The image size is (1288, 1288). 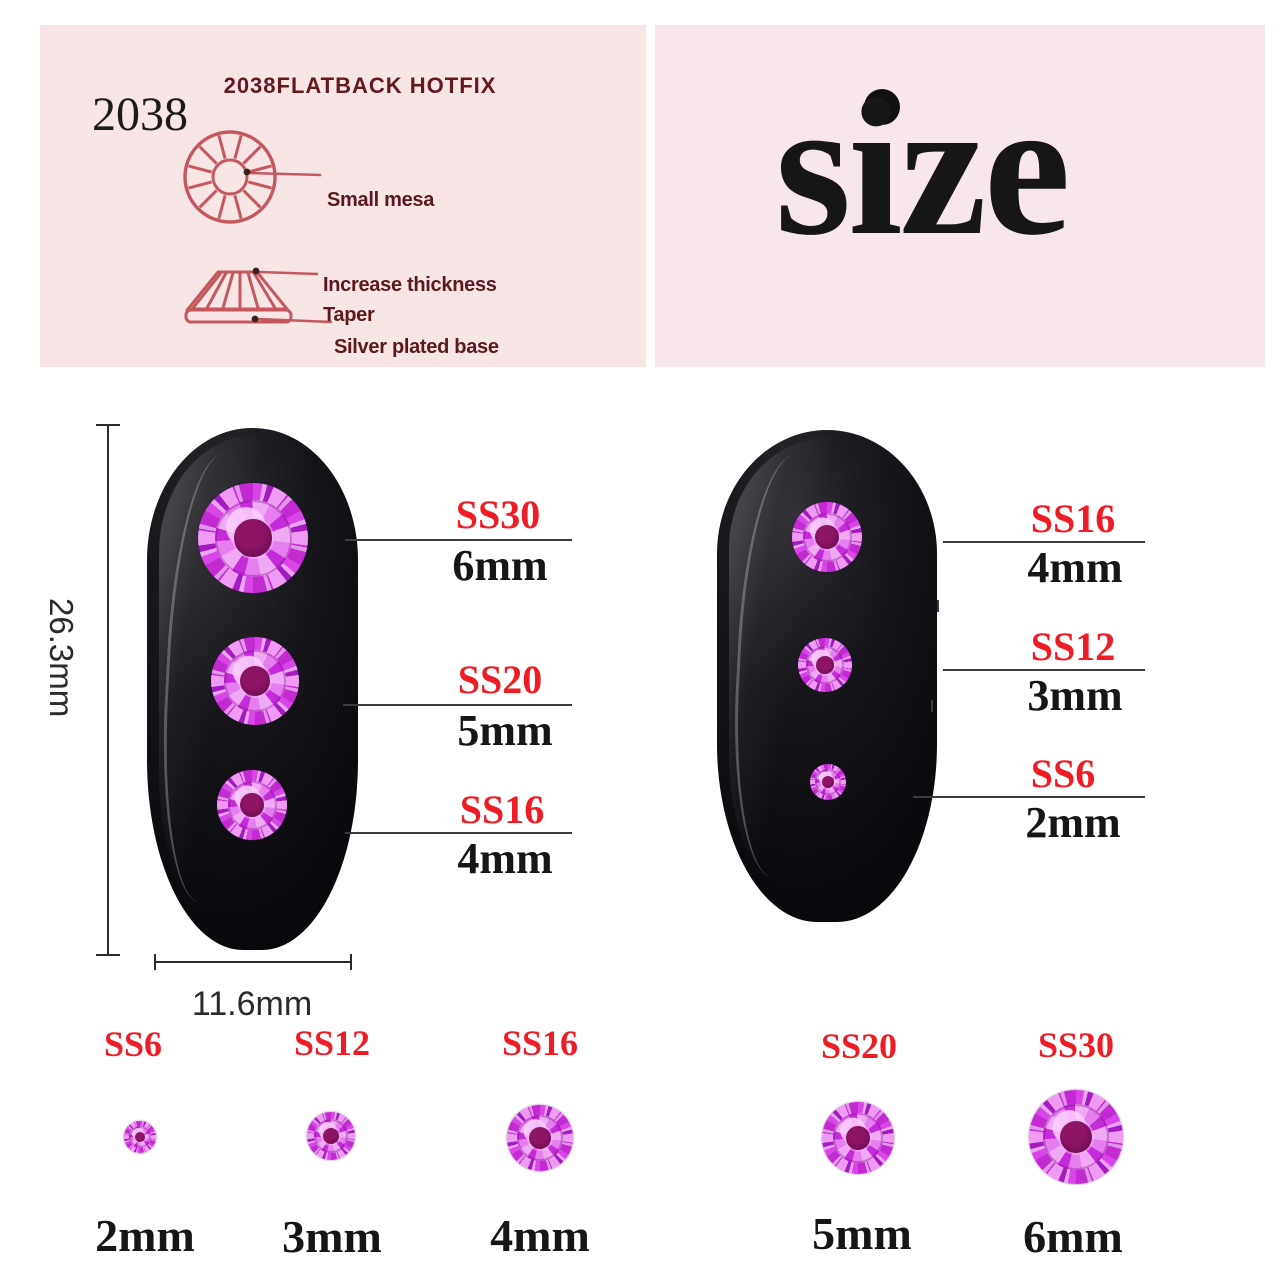 What do you see at coordinates (252, 1004) in the screenshot?
I see `width-dimension-label: 11.6mm` at bounding box center [252, 1004].